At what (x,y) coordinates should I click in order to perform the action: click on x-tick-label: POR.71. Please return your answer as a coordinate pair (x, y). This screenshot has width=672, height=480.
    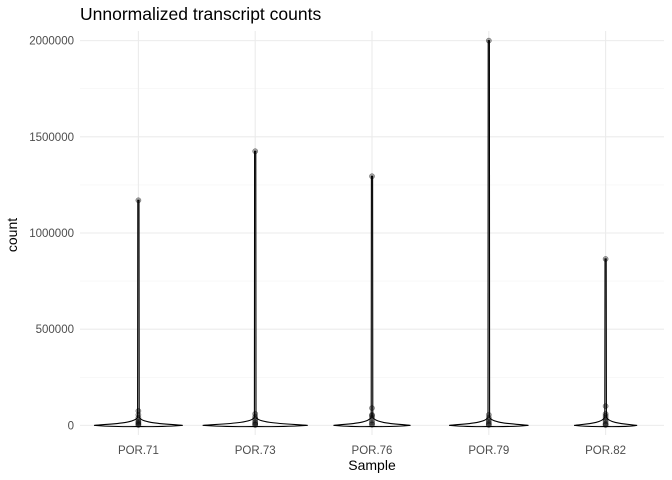
    Looking at the image, I should click on (138, 451).